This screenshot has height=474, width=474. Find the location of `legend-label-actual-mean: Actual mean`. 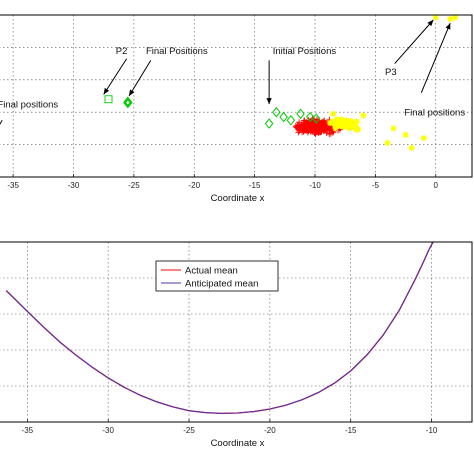

legend-label-actual-mean: Actual mean is located at coordinates (211, 271).